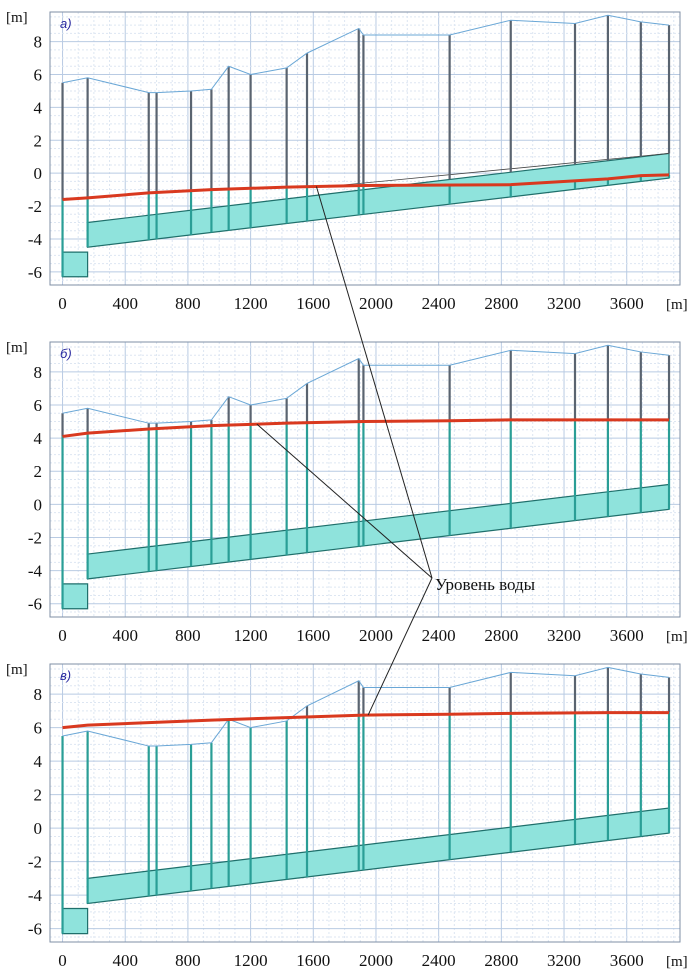 Image resolution: width=696 pixels, height=978 pixels. Describe the element at coordinates (485, 584) in the screenshot. I see `water-level-annotation: Уровень воды` at that location.